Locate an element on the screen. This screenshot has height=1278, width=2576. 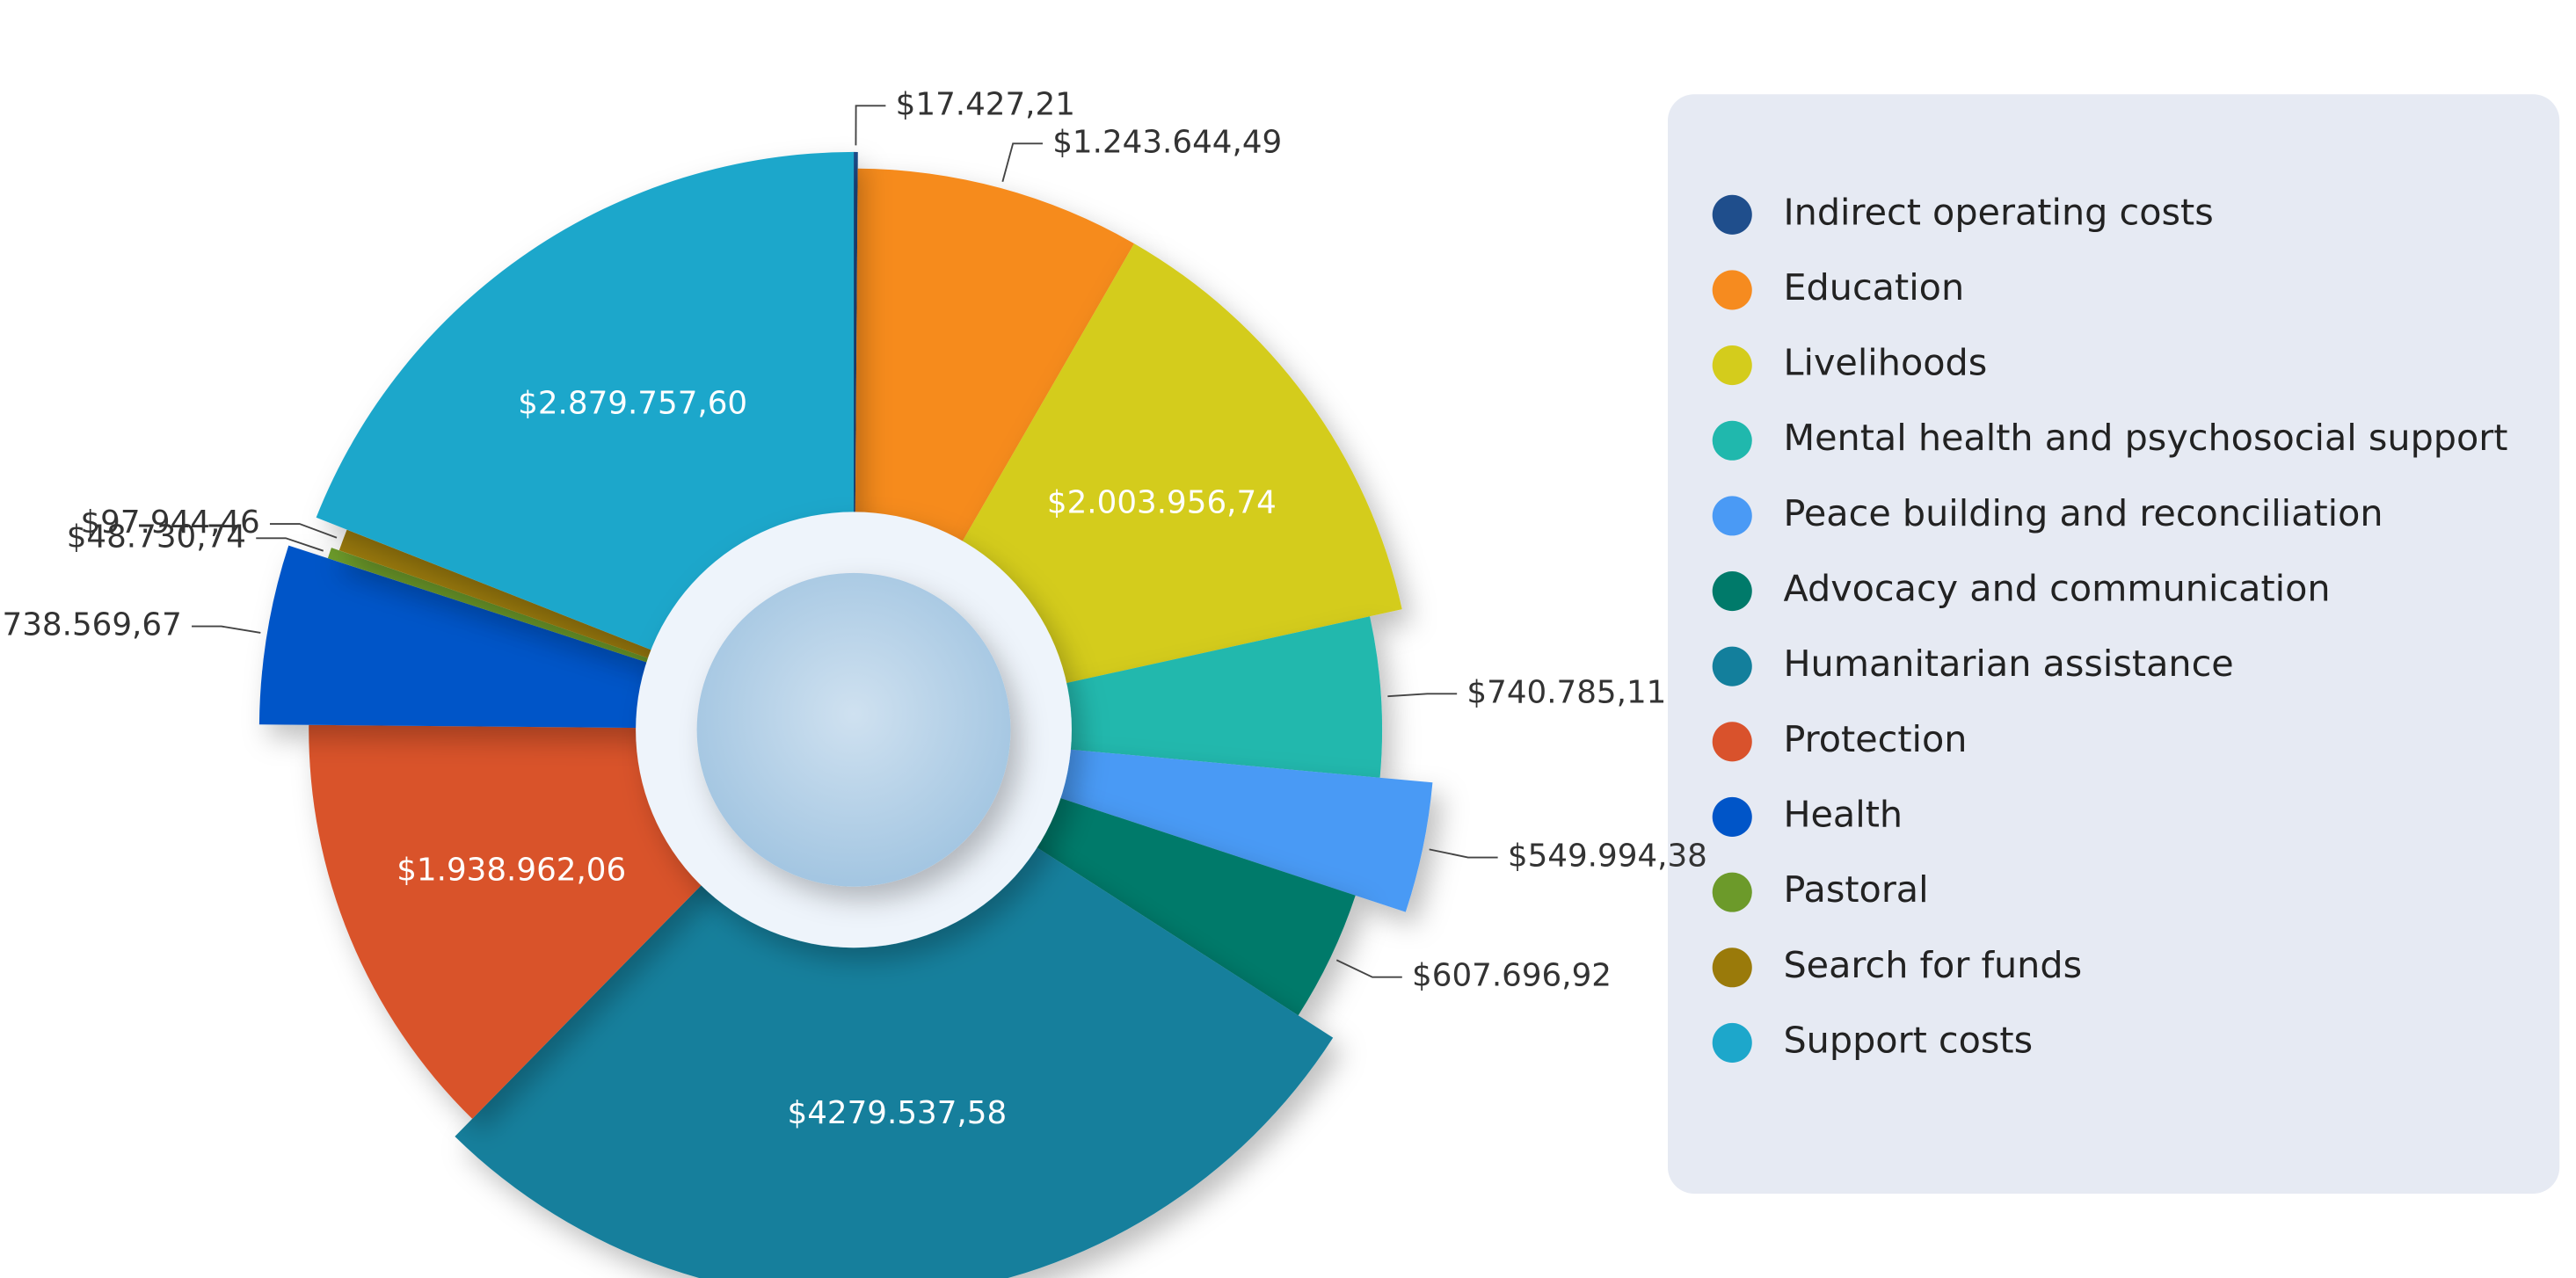
legend-label: Pastoral is located at coordinates (1855, 889).